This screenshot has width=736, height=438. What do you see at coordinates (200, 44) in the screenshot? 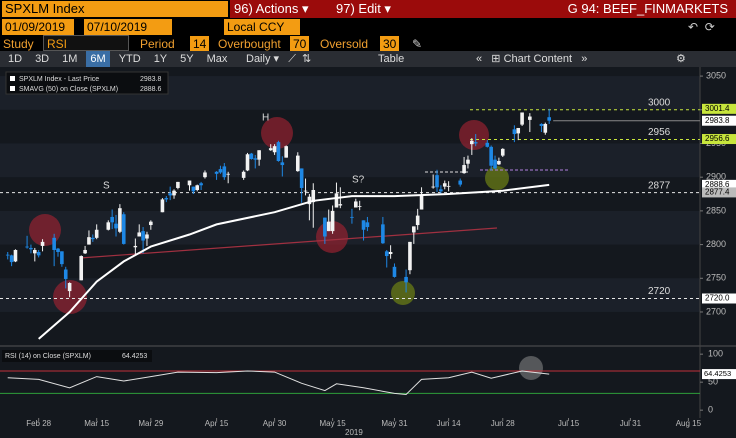
I see `period: 14` at bounding box center [200, 44].